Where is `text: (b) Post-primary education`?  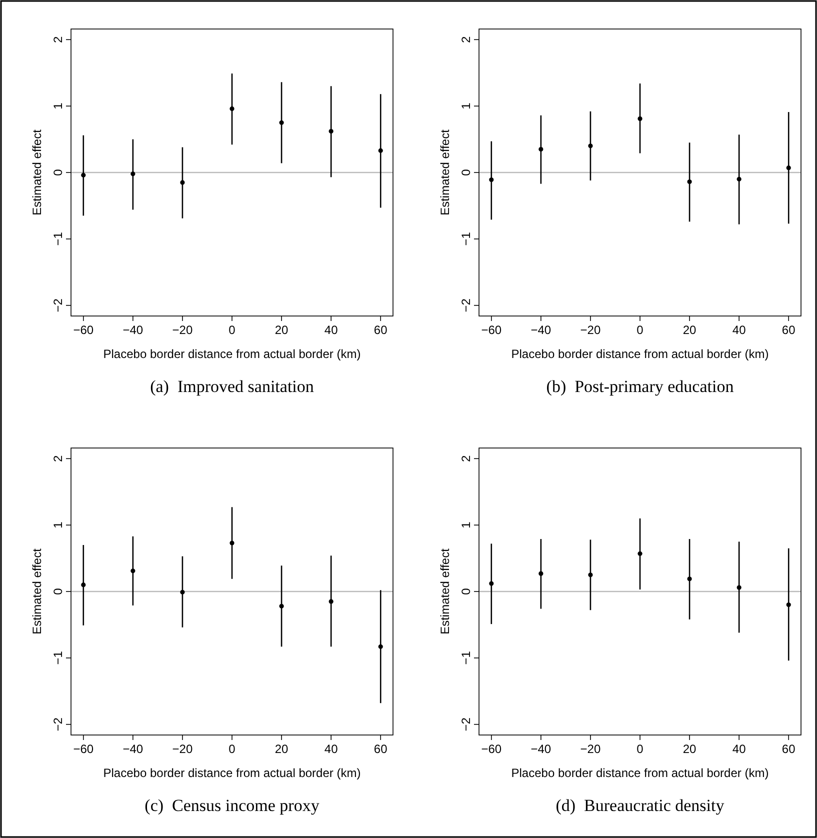 text: (b) Post-primary education is located at coordinates (640, 386).